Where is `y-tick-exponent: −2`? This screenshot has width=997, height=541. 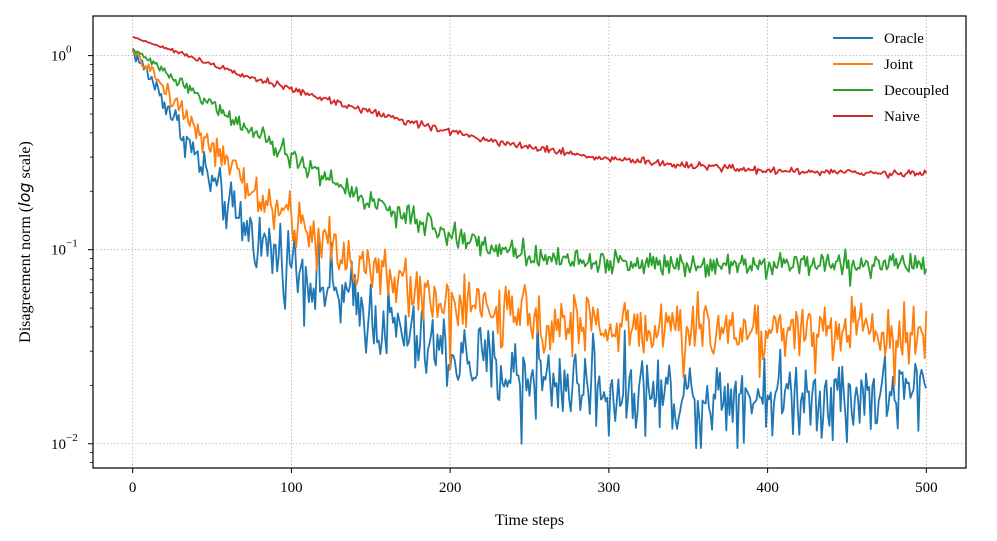 y-tick-exponent: −2 is located at coordinates (72, 438).